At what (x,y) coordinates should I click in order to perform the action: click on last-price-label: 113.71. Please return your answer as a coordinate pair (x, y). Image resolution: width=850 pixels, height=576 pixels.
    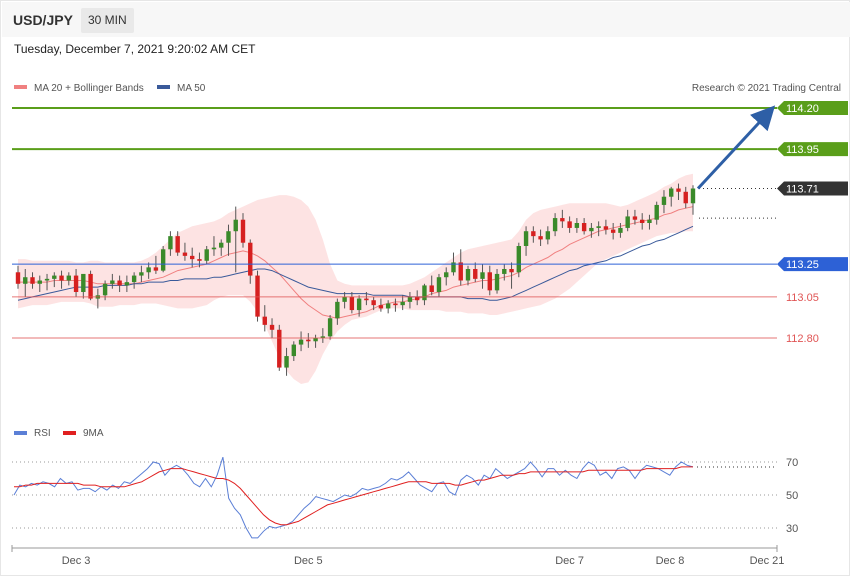
    Looking at the image, I should click on (802, 190).